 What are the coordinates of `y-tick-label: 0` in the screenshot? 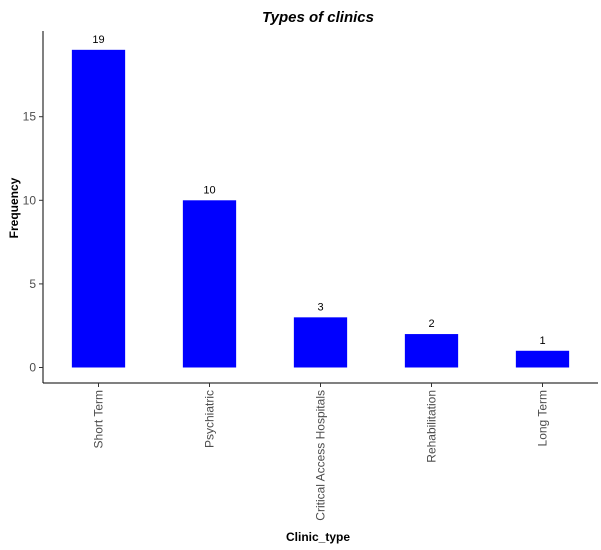 It's located at (32, 368).